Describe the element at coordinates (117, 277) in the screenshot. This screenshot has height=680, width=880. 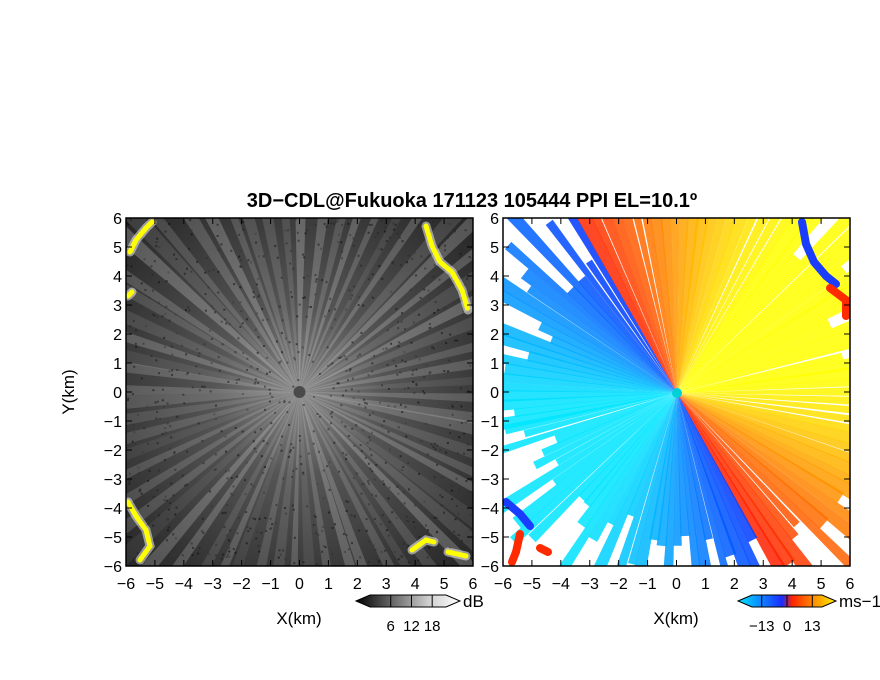
I see `y-tick-label: 4` at that location.